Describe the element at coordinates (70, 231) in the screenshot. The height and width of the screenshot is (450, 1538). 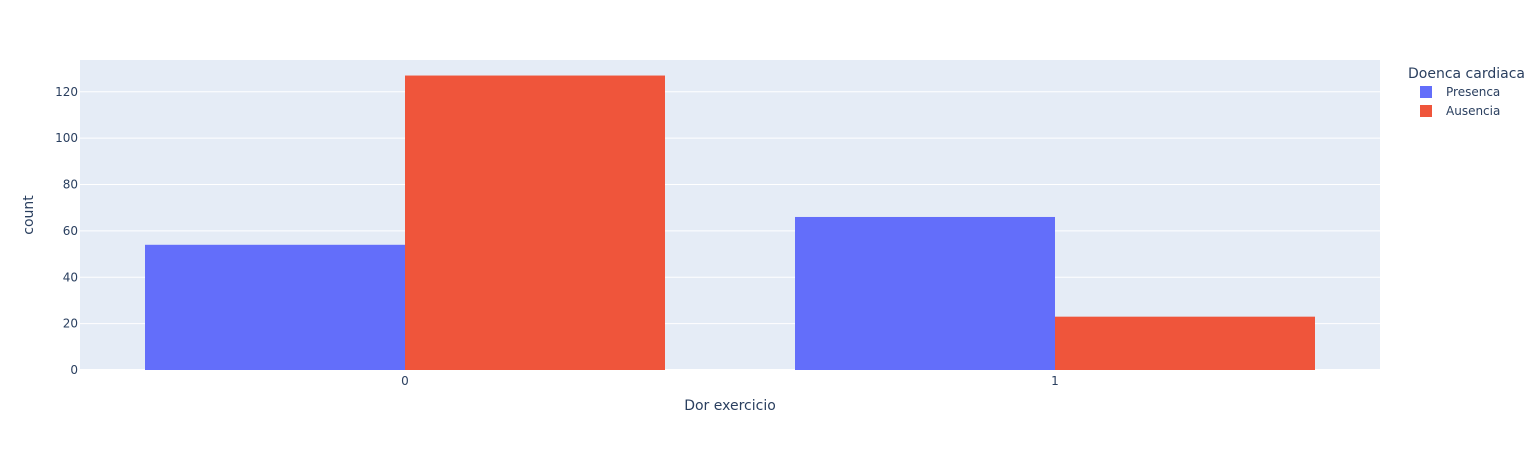
I see `y-tick-label: 60` at that location.